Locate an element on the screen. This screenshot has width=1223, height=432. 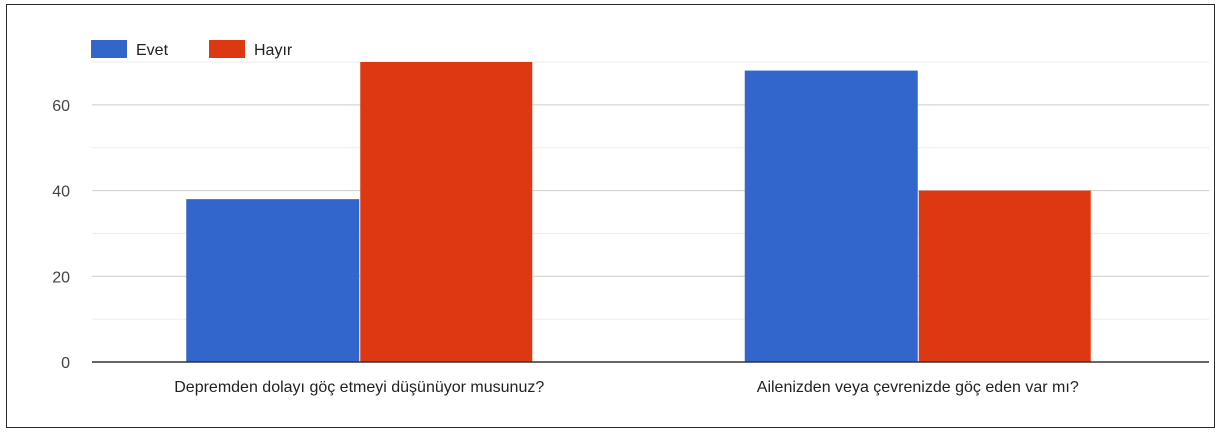
y-tick-label: 60 is located at coordinates (61, 106).